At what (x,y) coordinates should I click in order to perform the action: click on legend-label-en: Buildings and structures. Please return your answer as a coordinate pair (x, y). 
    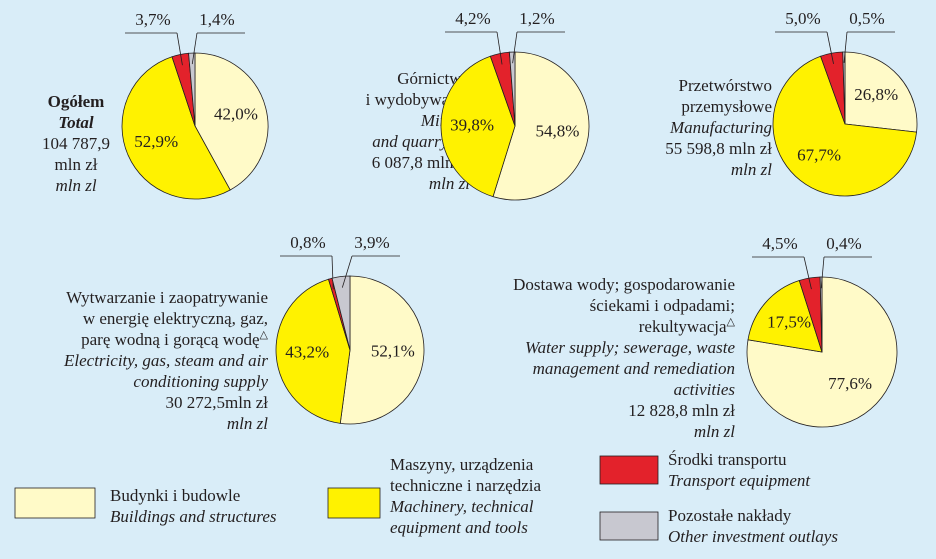
    Looking at the image, I should click on (193, 516).